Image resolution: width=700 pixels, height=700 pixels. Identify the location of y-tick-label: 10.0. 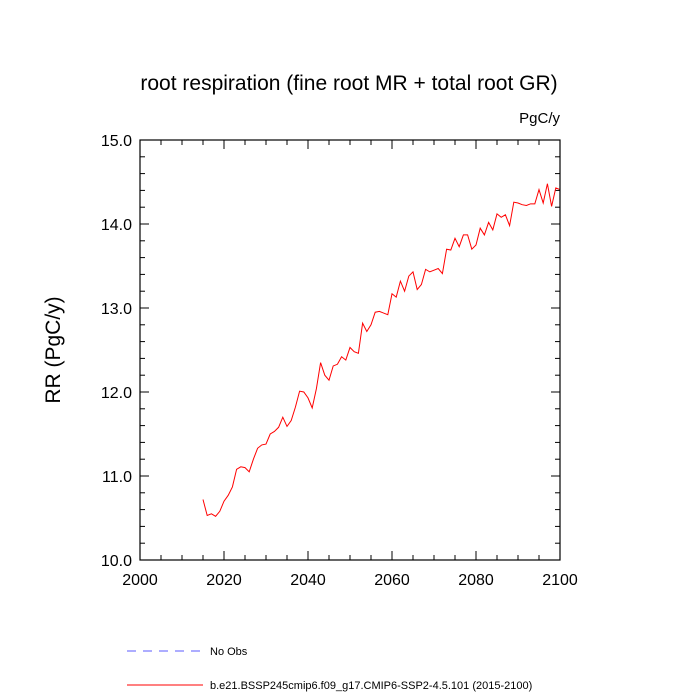
(116, 561).